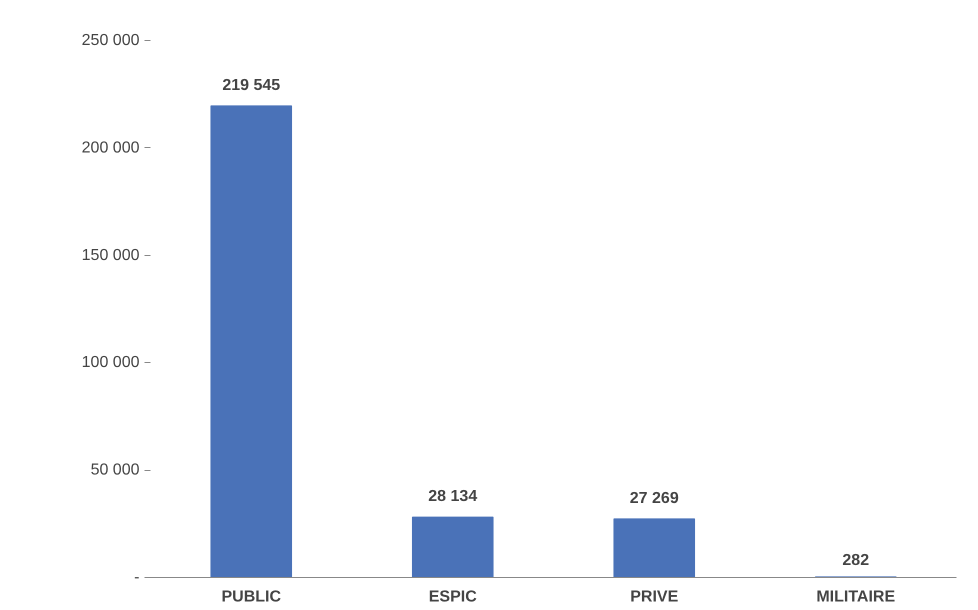  Describe the element at coordinates (453, 497) in the screenshot. I see `data-label: 28 134` at that location.